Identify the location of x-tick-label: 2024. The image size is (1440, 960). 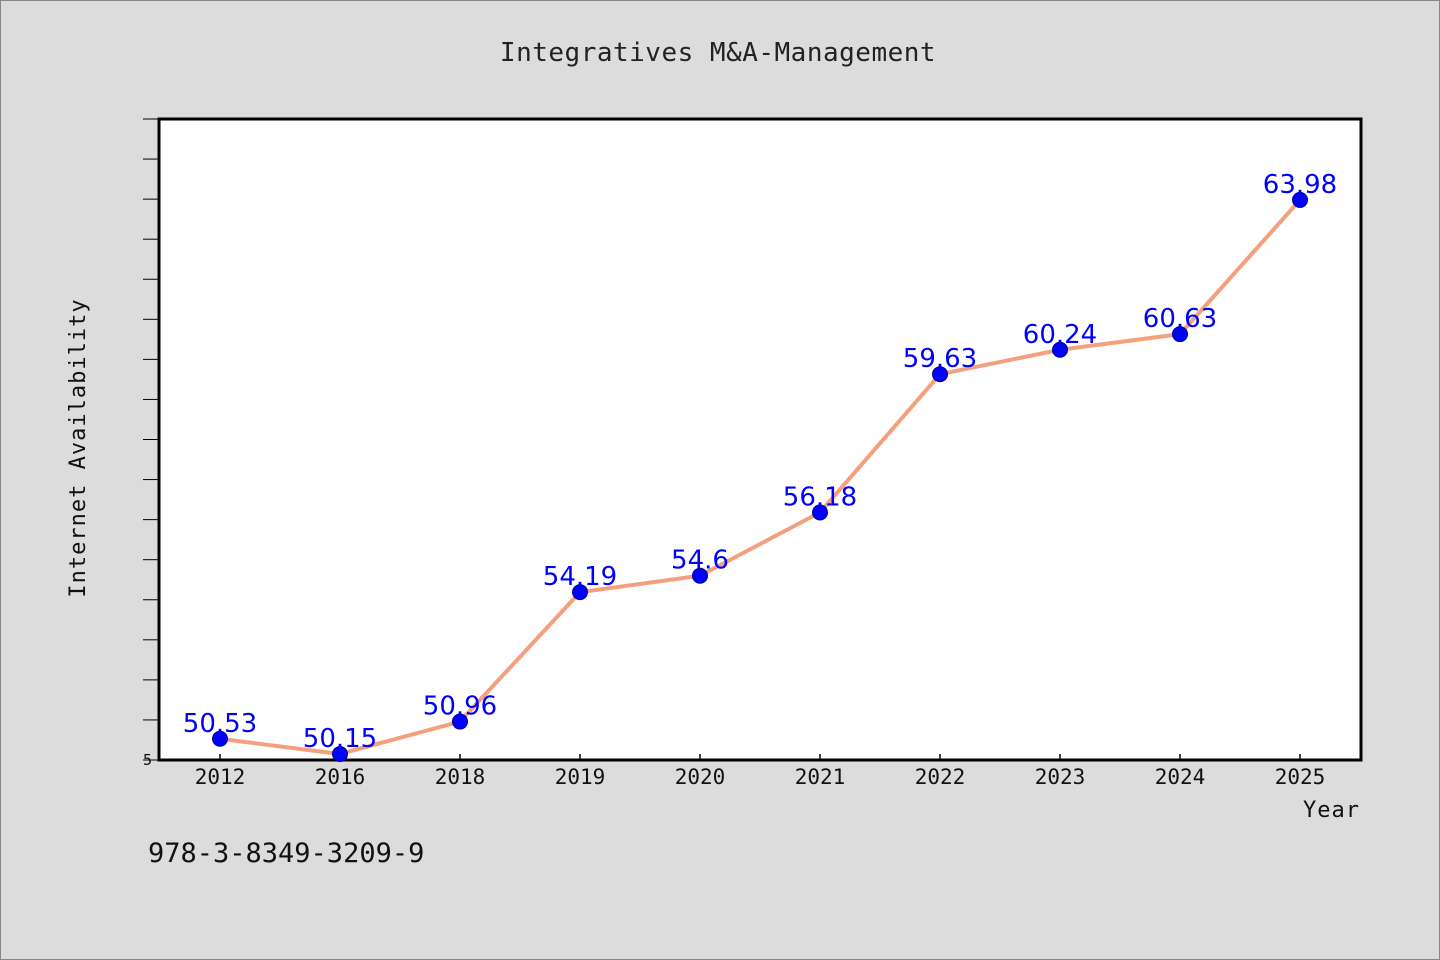
(1180, 777).